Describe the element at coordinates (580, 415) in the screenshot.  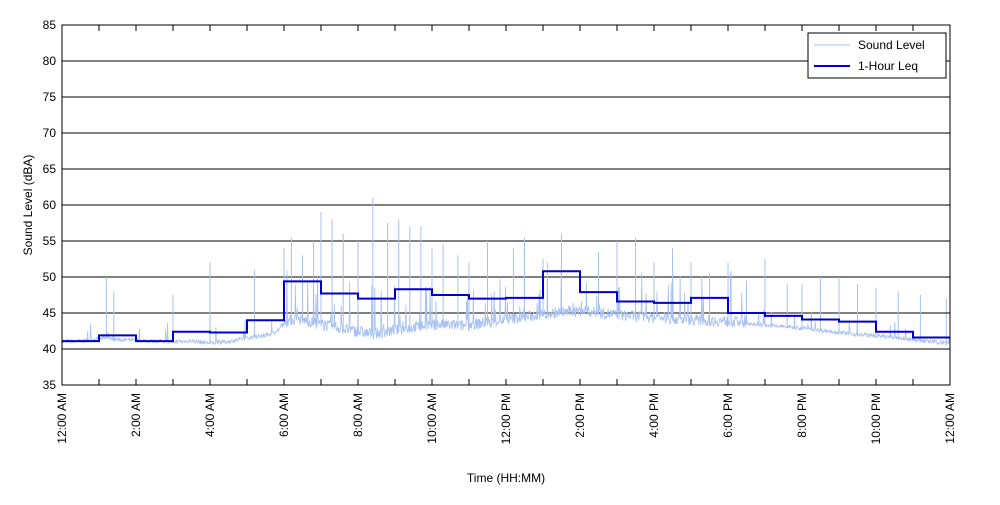
I see `xtick-label-7: 2:00 PM` at that location.